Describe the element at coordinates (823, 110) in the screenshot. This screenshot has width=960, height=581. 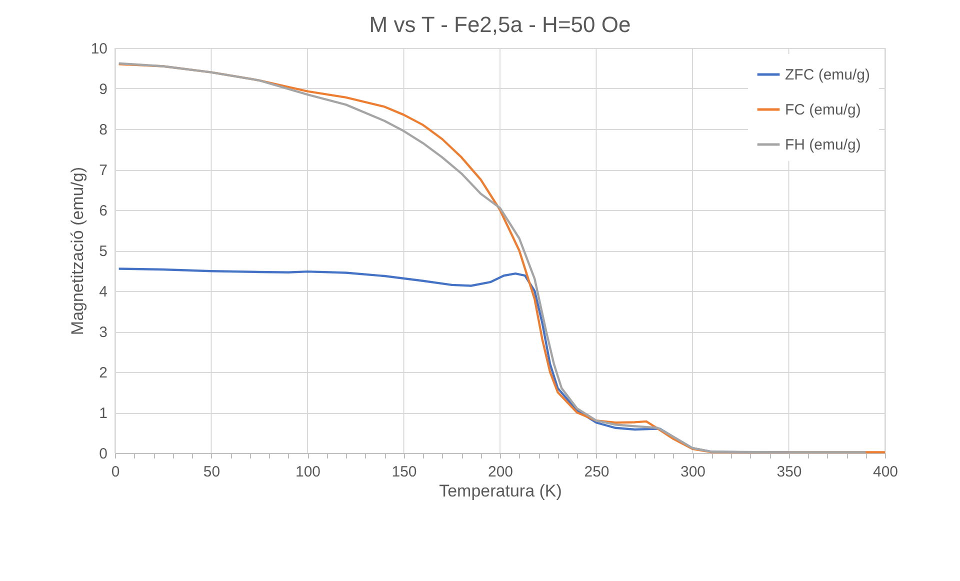
I see `legend-label: FC (emu/g)` at that location.